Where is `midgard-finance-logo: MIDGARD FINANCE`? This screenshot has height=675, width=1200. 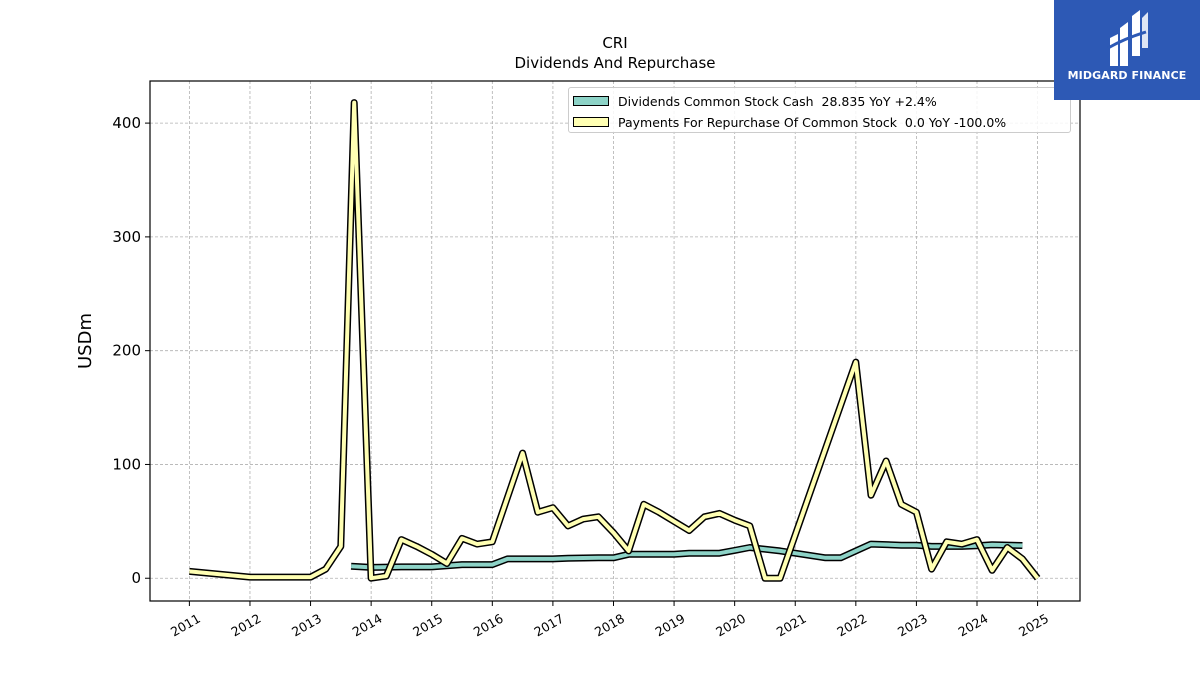
midgard-finance-logo: MIDGARD FINANCE is located at coordinates (1127, 50).